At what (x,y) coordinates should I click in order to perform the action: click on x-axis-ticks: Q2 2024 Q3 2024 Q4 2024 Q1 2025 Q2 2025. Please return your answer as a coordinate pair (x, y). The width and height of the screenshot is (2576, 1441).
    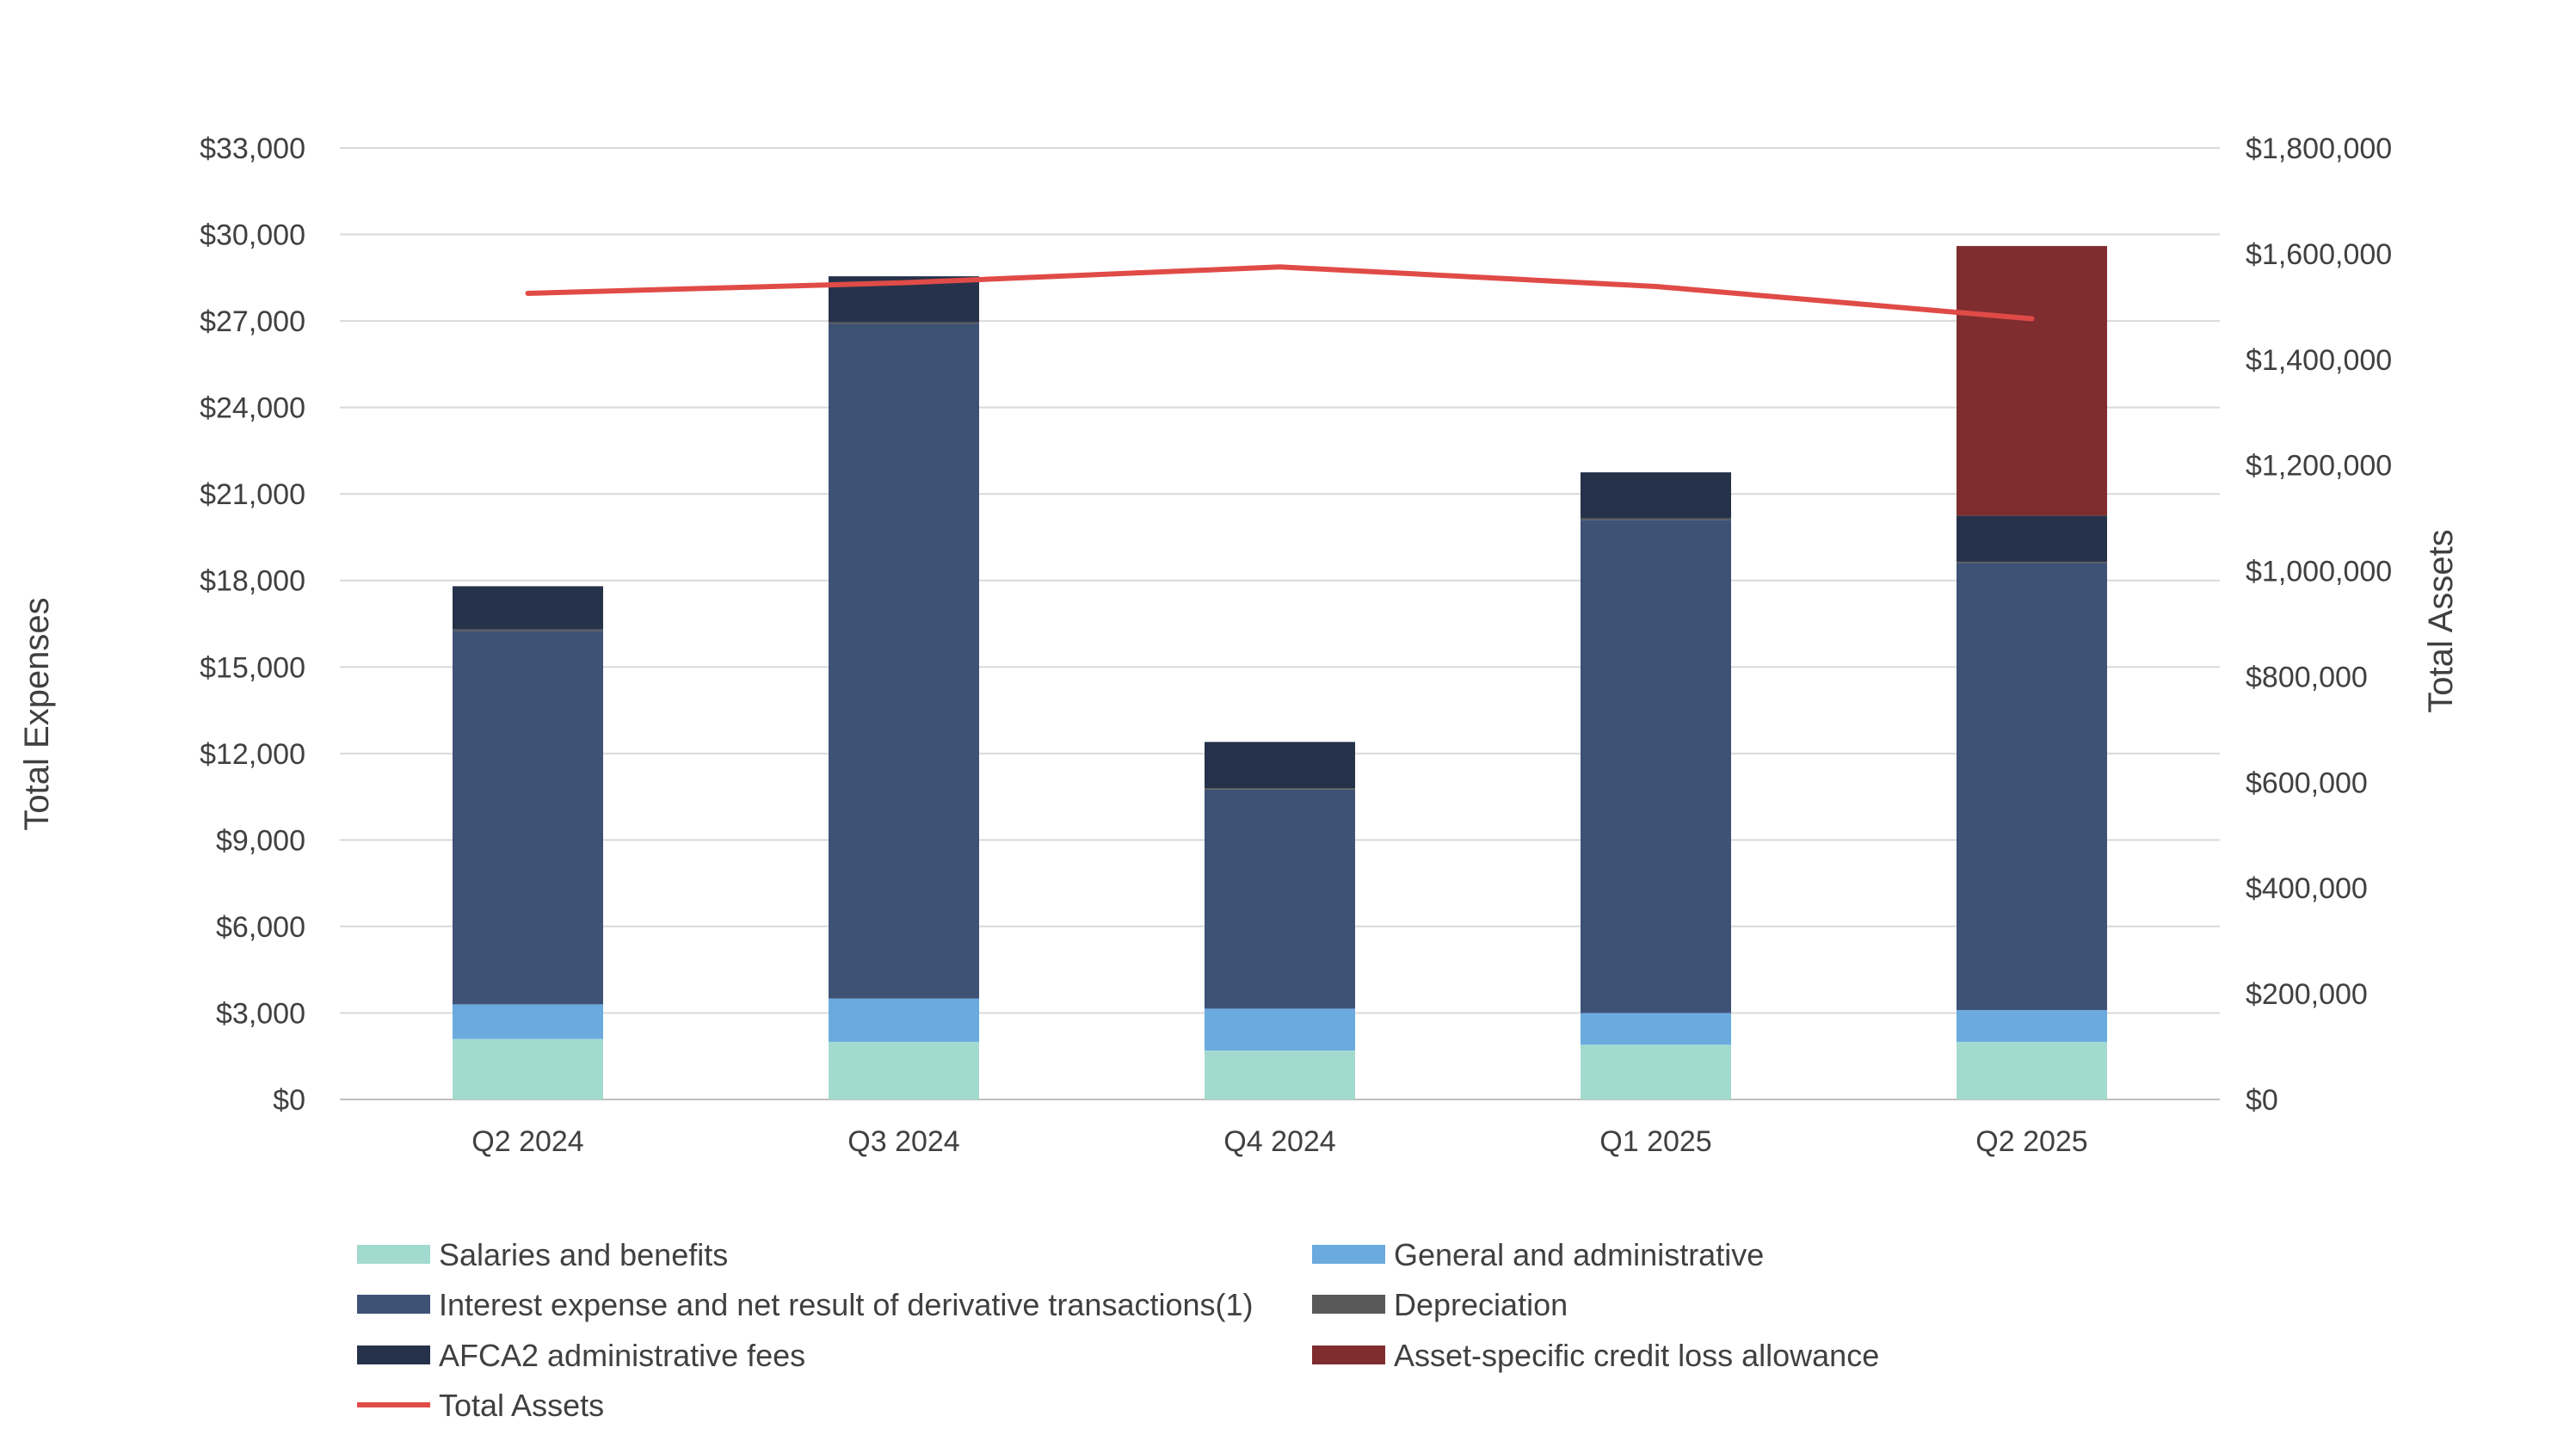
    Looking at the image, I should click on (1279, 1141).